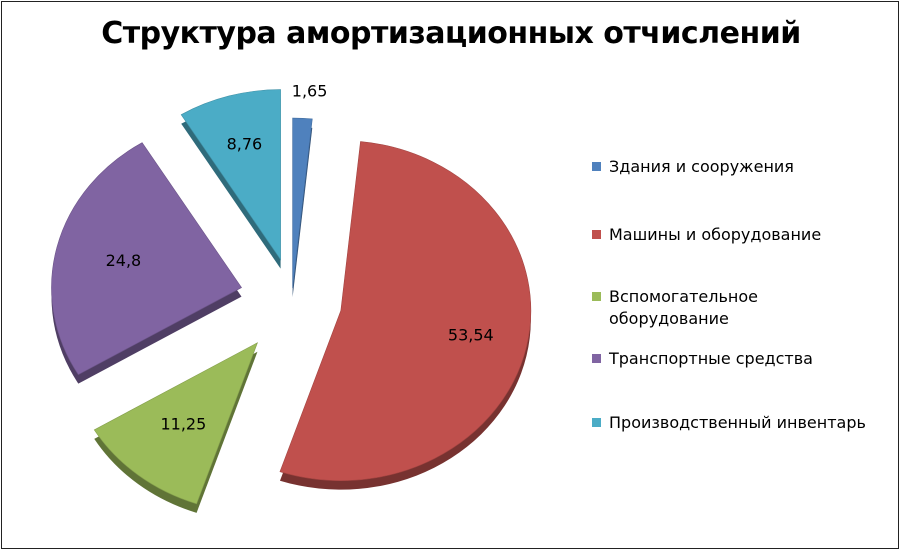  Describe the element at coordinates (124, 260) in the screenshot. I see `data-label: 24,8` at that location.